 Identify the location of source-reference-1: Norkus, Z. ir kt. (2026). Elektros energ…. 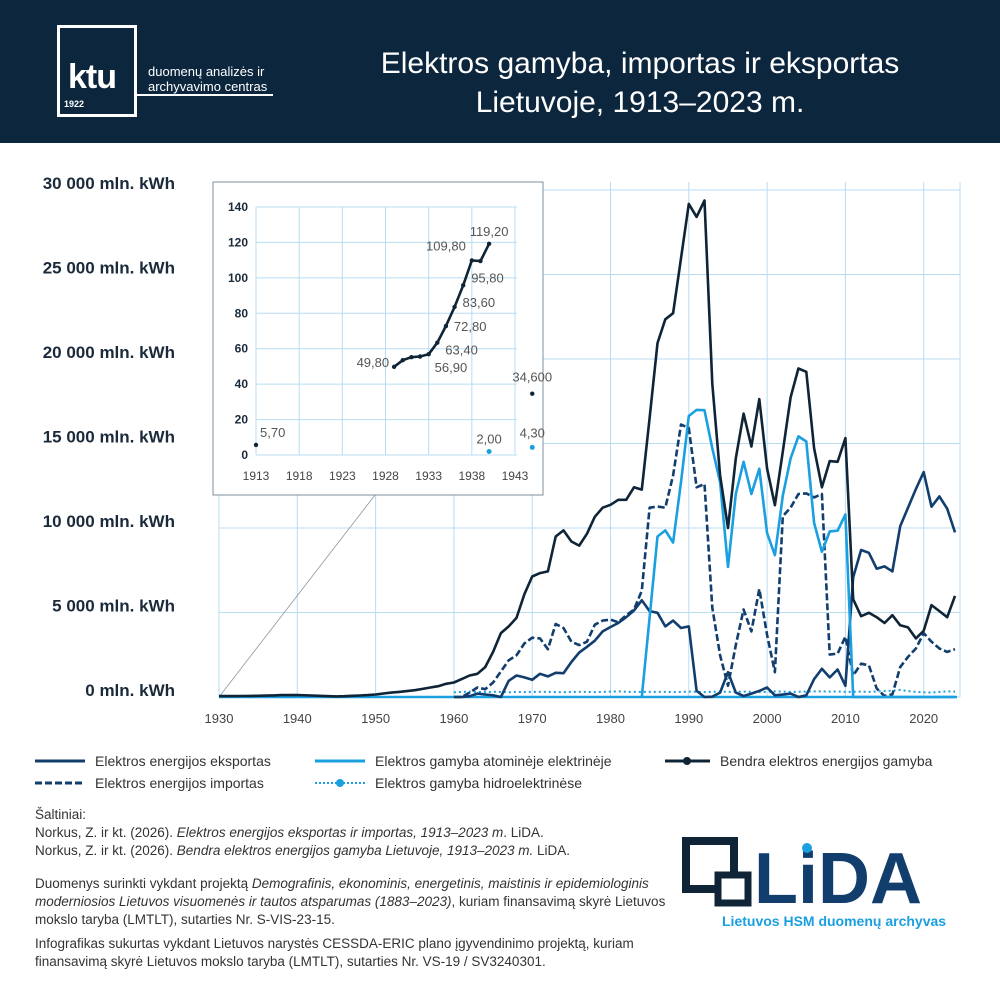
(355, 833).